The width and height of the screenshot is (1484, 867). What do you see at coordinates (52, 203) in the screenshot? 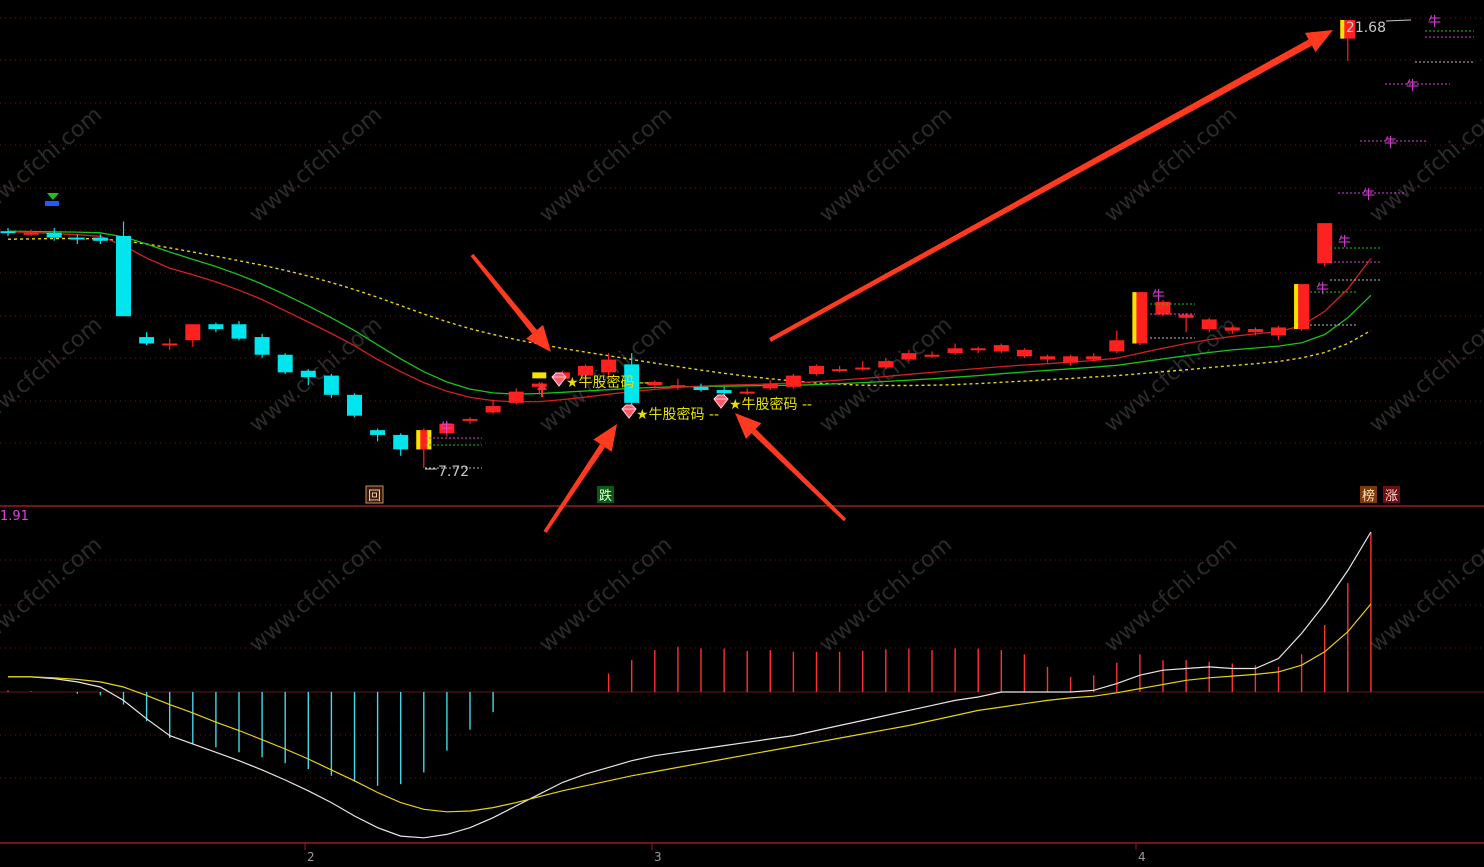
I see `blue-marker` at bounding box center [52, 203].